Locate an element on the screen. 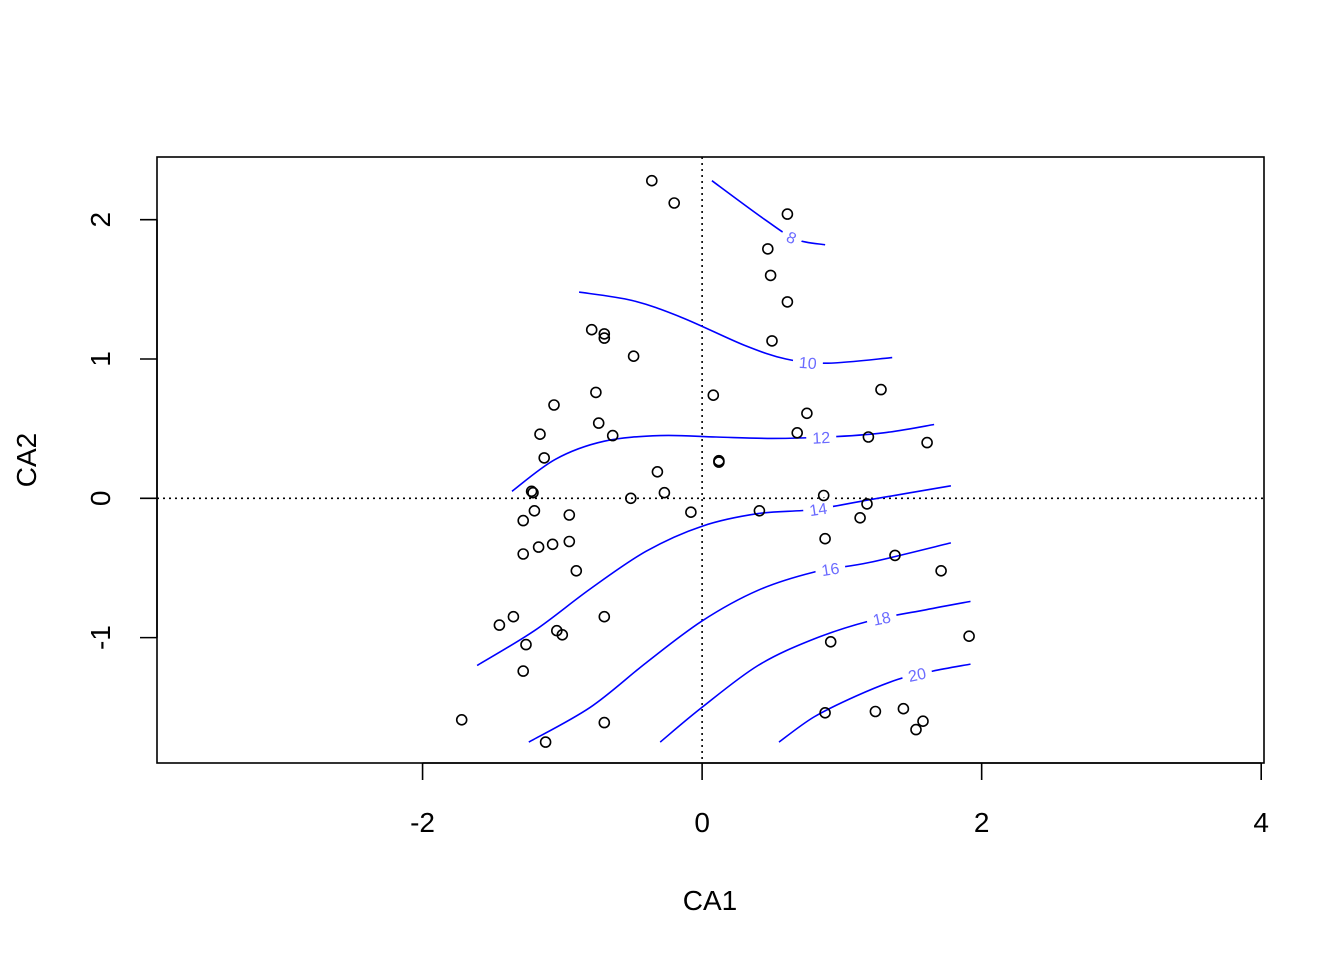  contour-label-12: 12 is located at coordinates (821, 439).